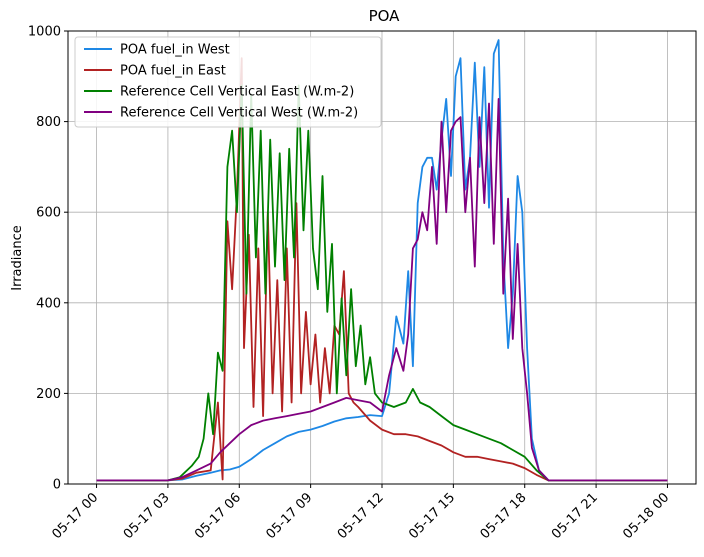  I want to click on x-tick-label: 05-17 21, so click(575, 516).